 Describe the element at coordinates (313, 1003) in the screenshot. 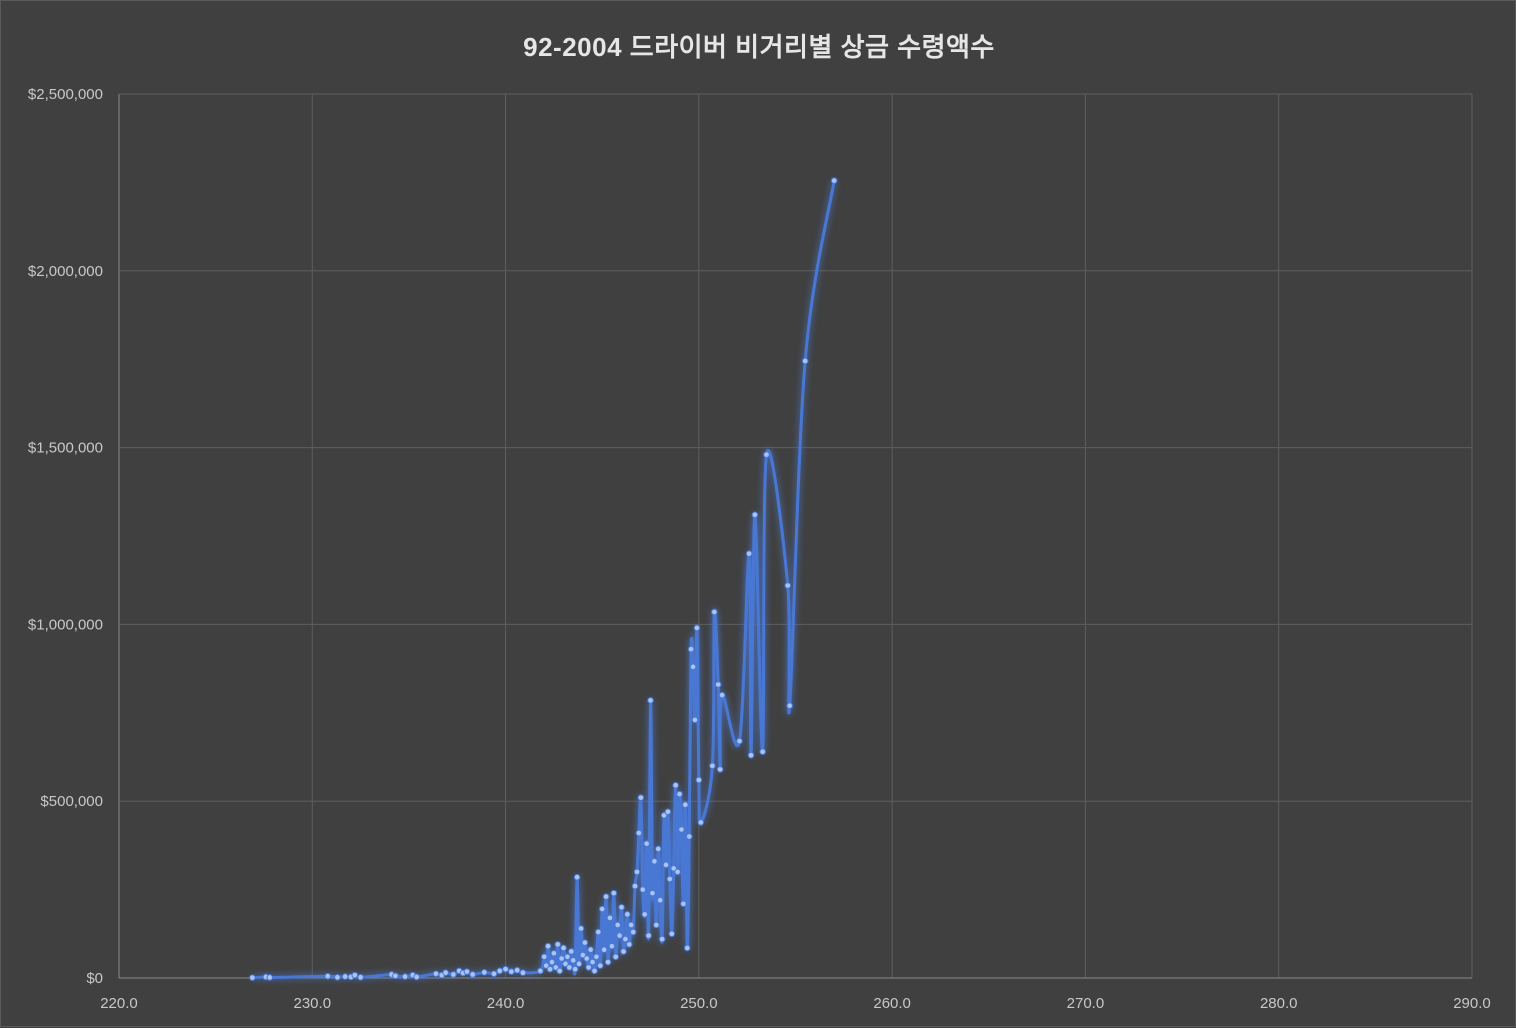

I see `x-tick-label: 230.0` at that location.